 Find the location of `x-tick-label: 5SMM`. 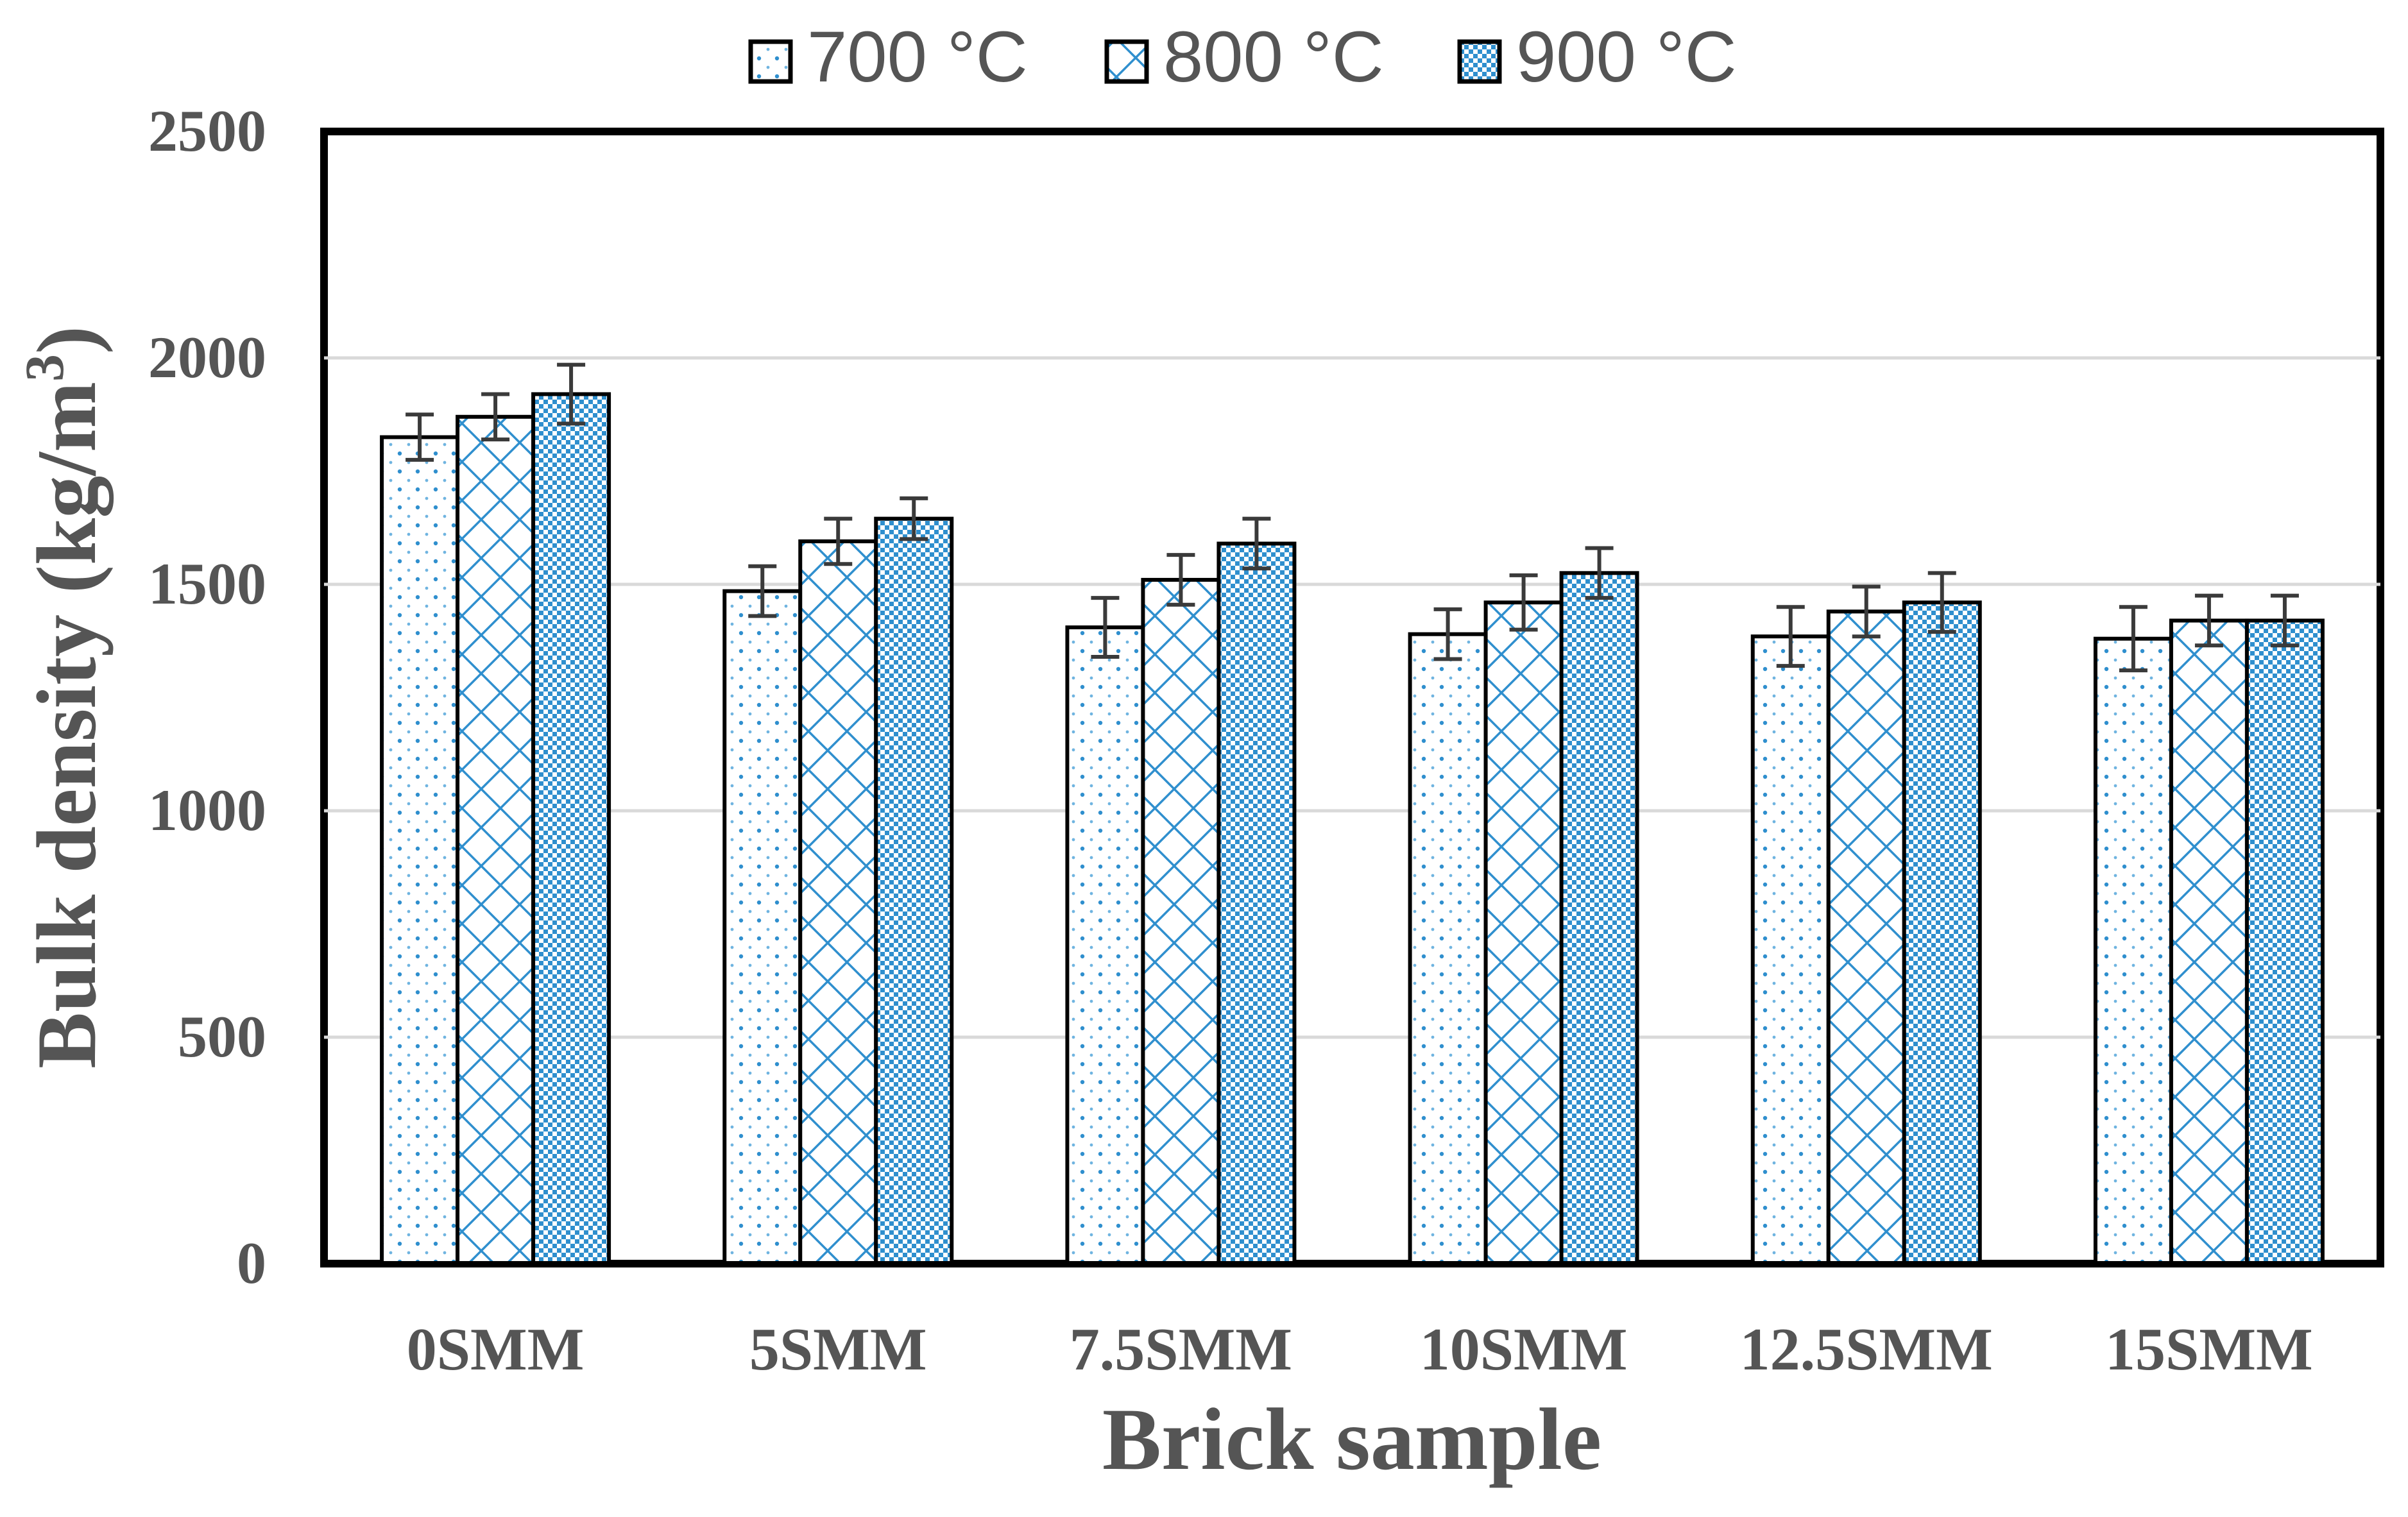

x-tick-label: 5SMM is located at coordinates (838, 1349).